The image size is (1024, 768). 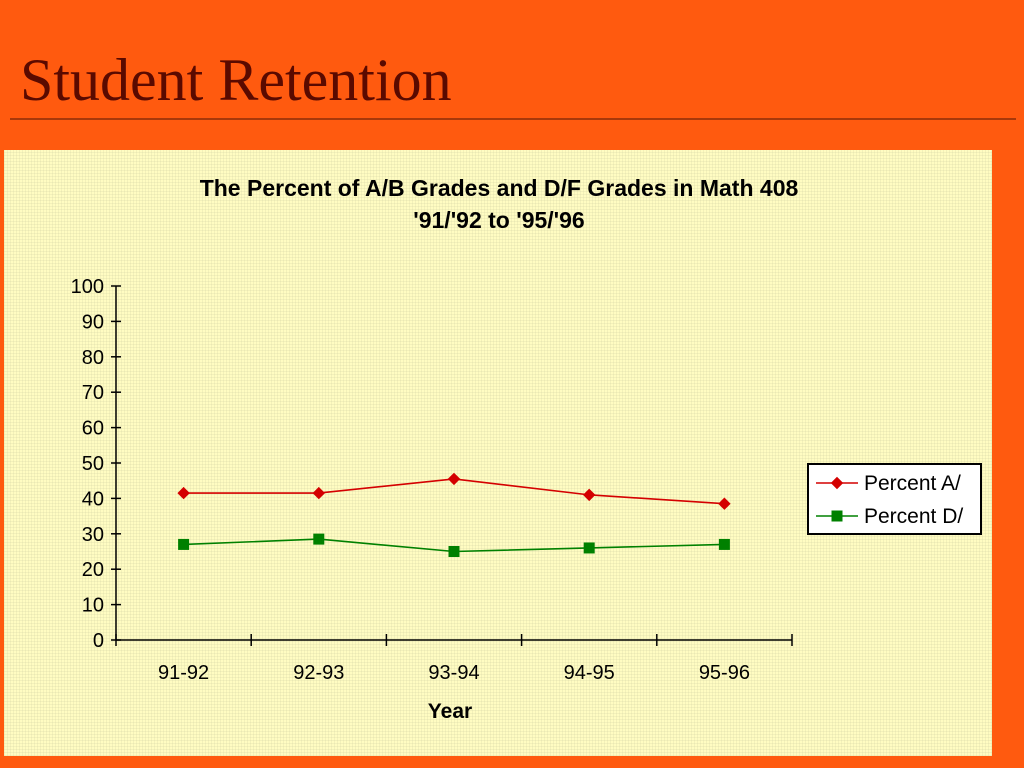 What do you see at coordinates (93, 358) in the screenshot?
I see `y-tick-label: 80` at bounding box center [93, 358].